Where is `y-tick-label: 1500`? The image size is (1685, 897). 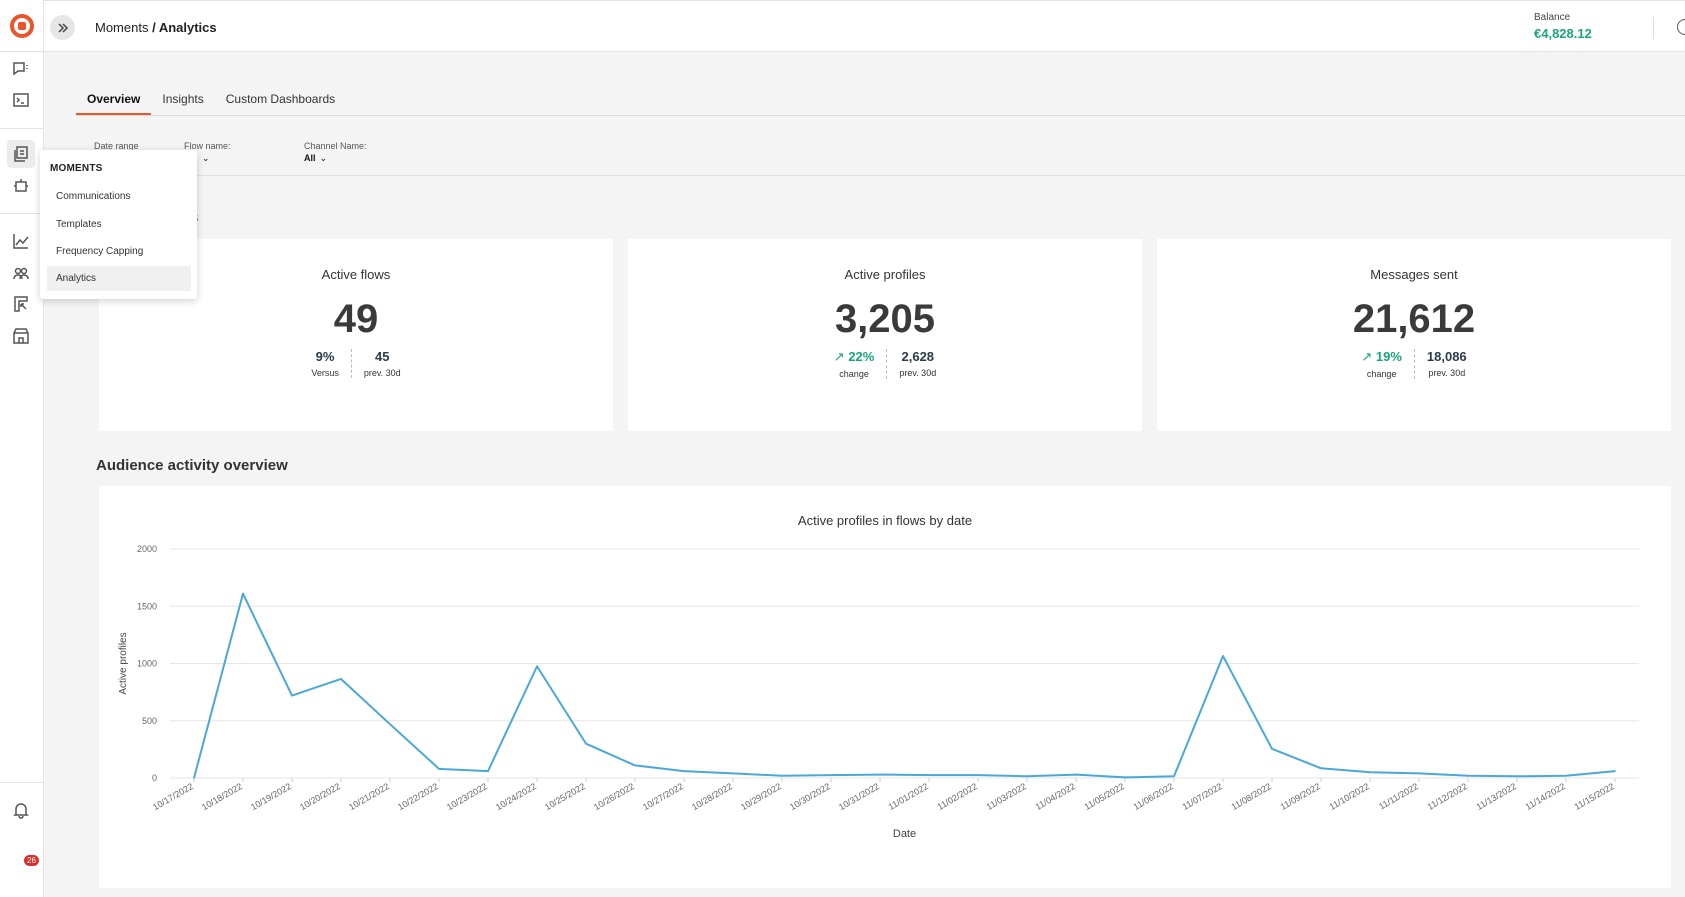
y-tick-label: 1500 is located at coordinates (147, 606).